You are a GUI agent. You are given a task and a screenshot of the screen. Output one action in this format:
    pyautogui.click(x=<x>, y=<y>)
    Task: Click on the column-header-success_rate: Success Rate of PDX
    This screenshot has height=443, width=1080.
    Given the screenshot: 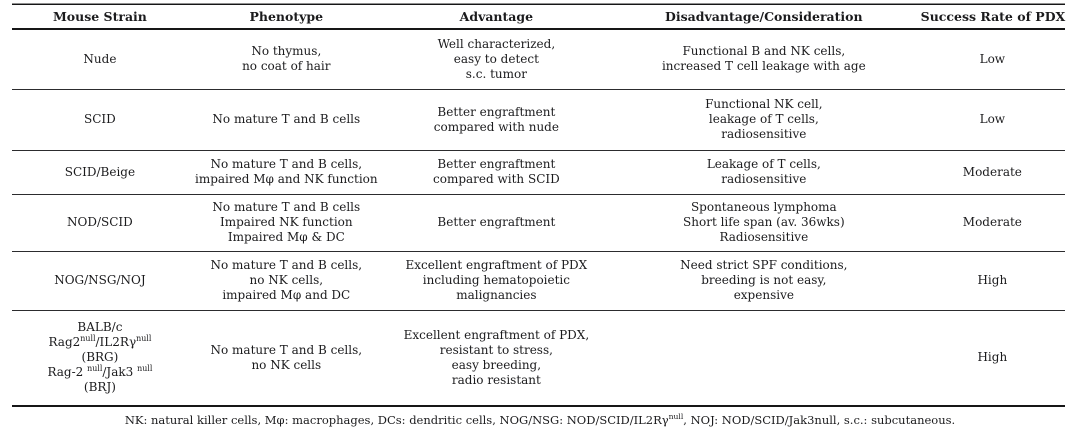 What is the action you would take?
    pyautogui.click(x=992, y=17)
    